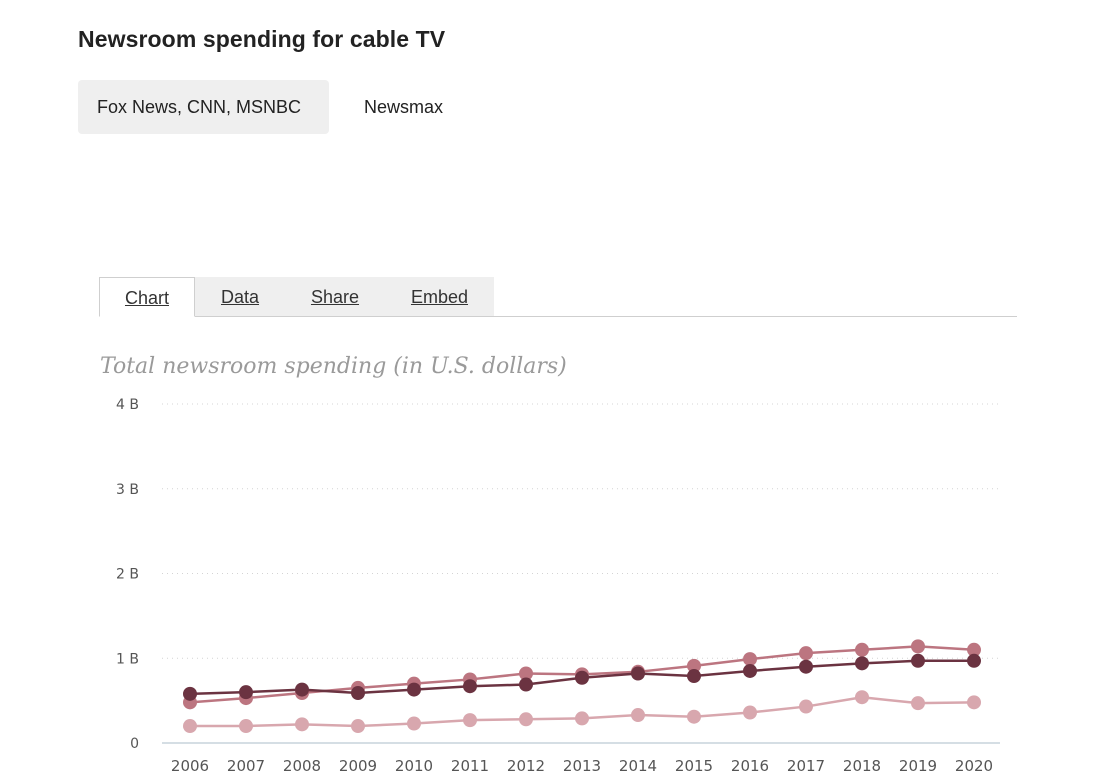 The height and width of the screenshot is (781, 1106). What do you see at coordinates (806, 766) in the screenshot?
I see `x-tick-label: 2017` at bounding box center [806, 766].